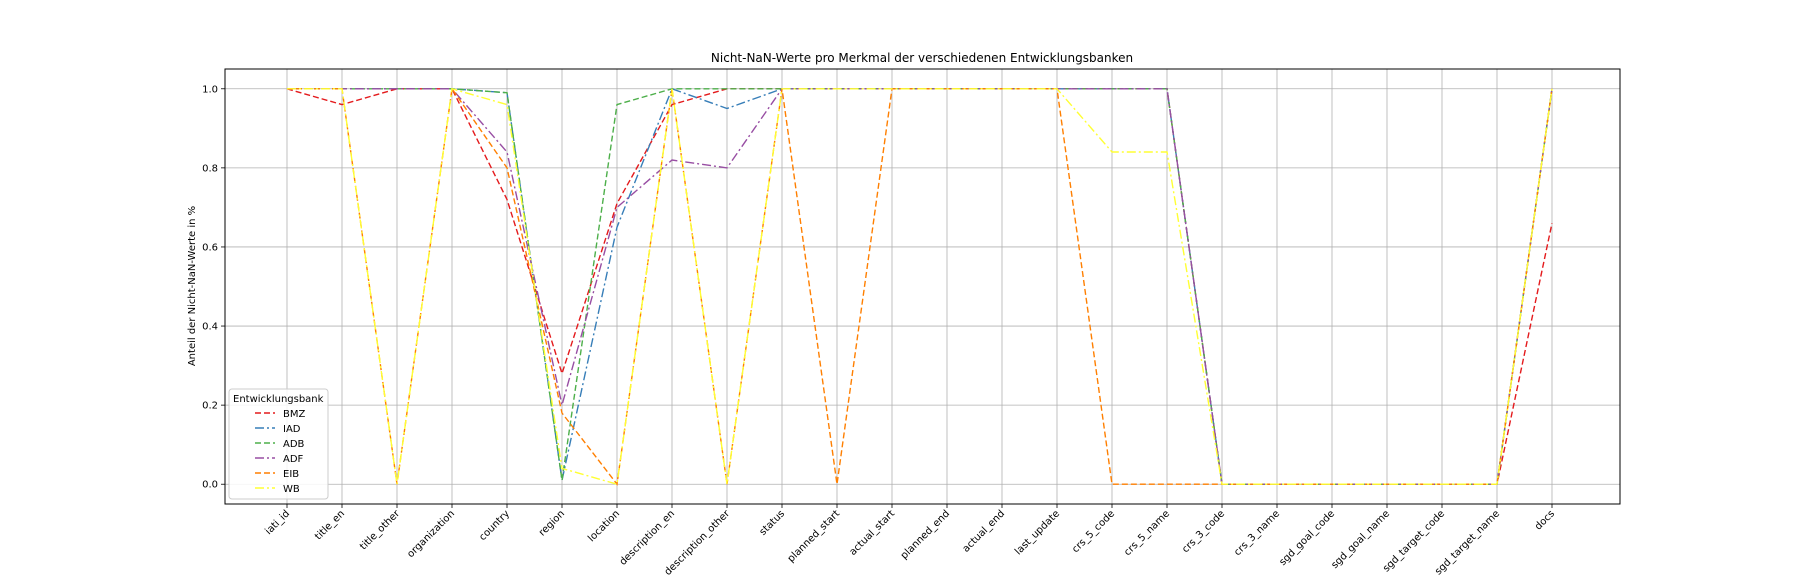  Describe the element at coordinates (1203, 531) in the screenshot. I see `x-tick-label: crs_3_code` at that location.